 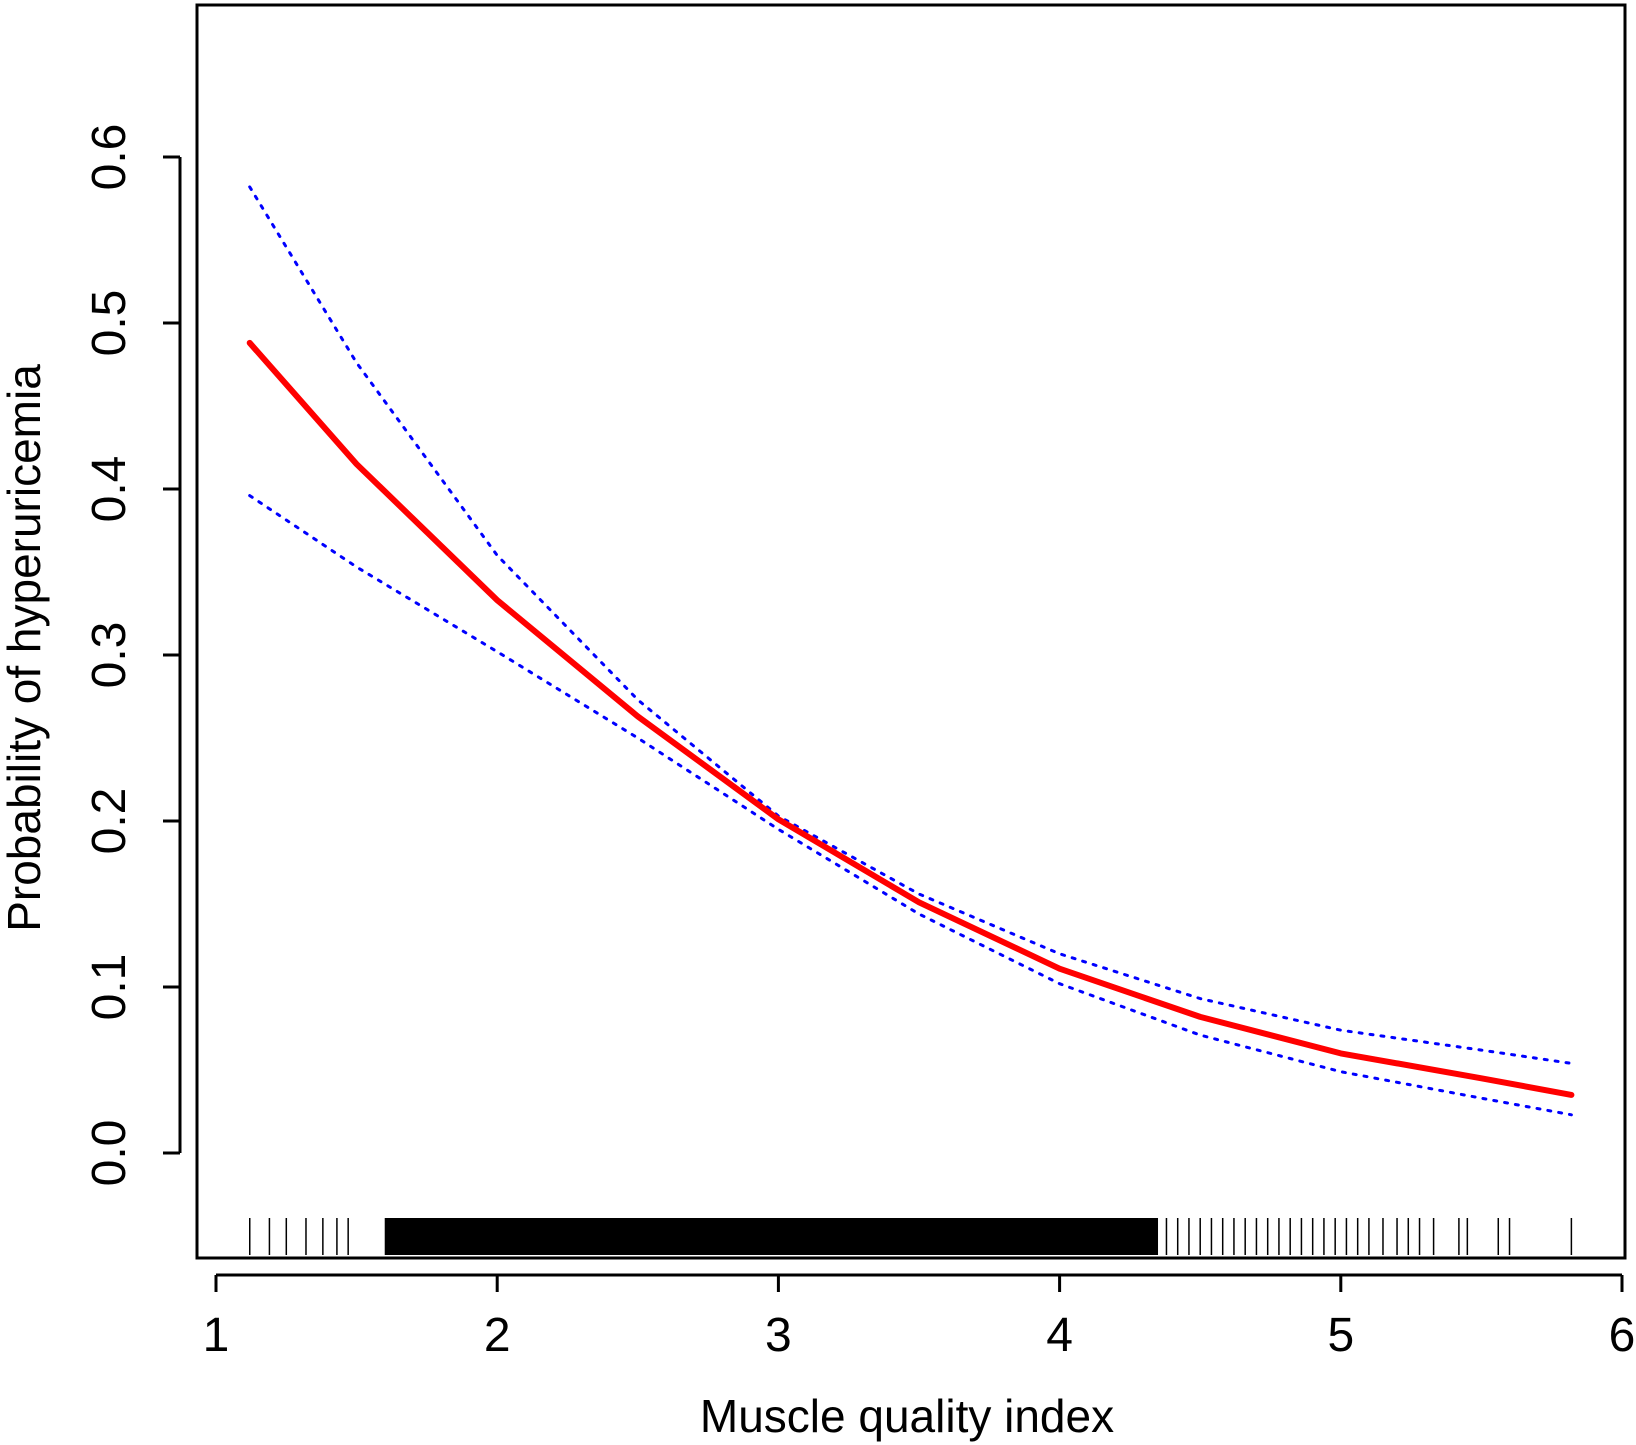 I want to click on rug-ticks, so click(x=910, y=1236).